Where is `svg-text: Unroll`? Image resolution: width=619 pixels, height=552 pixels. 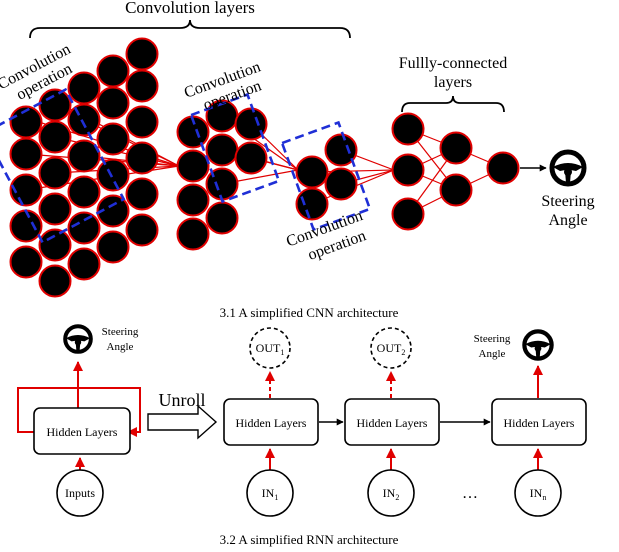
svg-text: Unroll is located at coordinates (182, 400).